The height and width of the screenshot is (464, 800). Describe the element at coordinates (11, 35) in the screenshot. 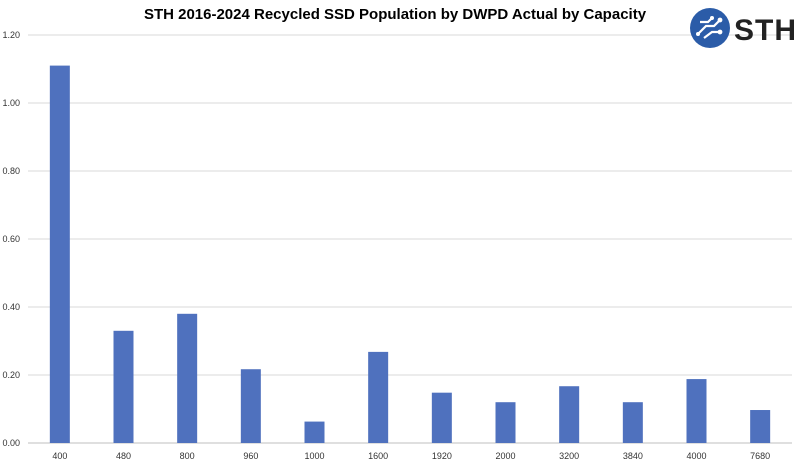

I see `y-tick-label: 1.20` at that location.